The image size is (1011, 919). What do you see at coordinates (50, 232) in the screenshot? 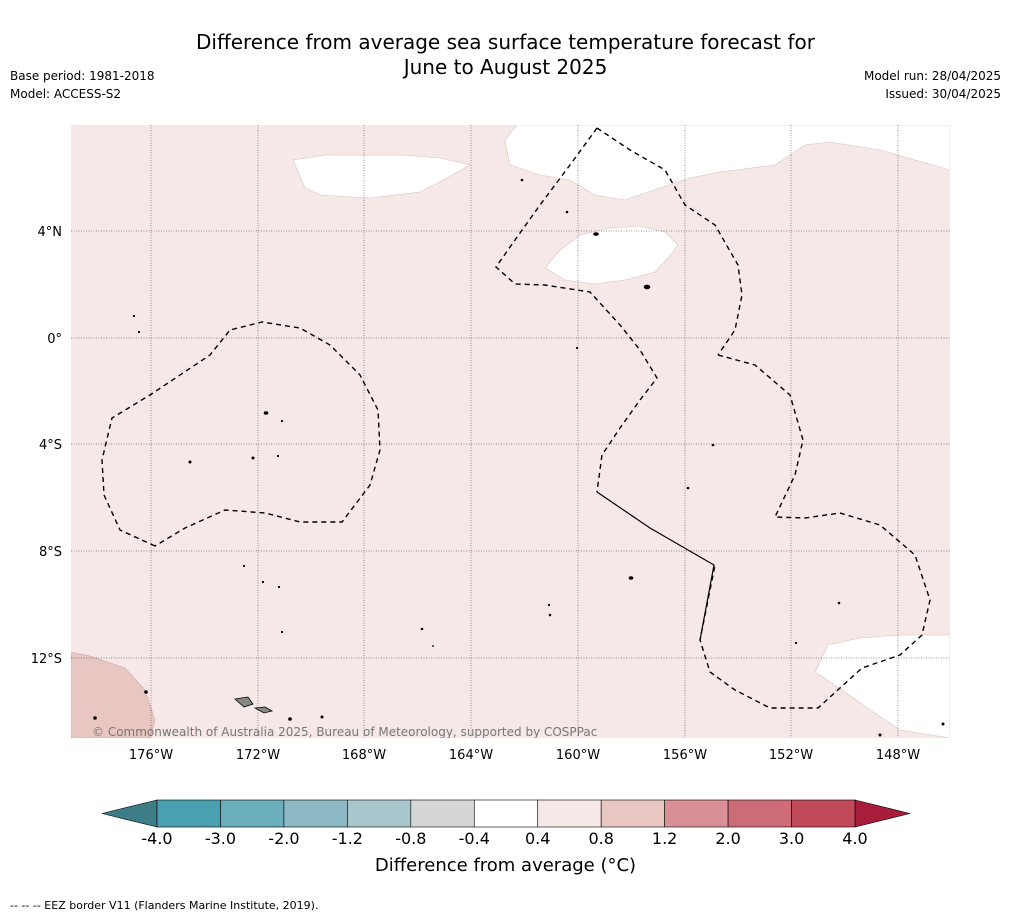
I see `lat-label-4n: 4°N` at bounding box center [50, 232].